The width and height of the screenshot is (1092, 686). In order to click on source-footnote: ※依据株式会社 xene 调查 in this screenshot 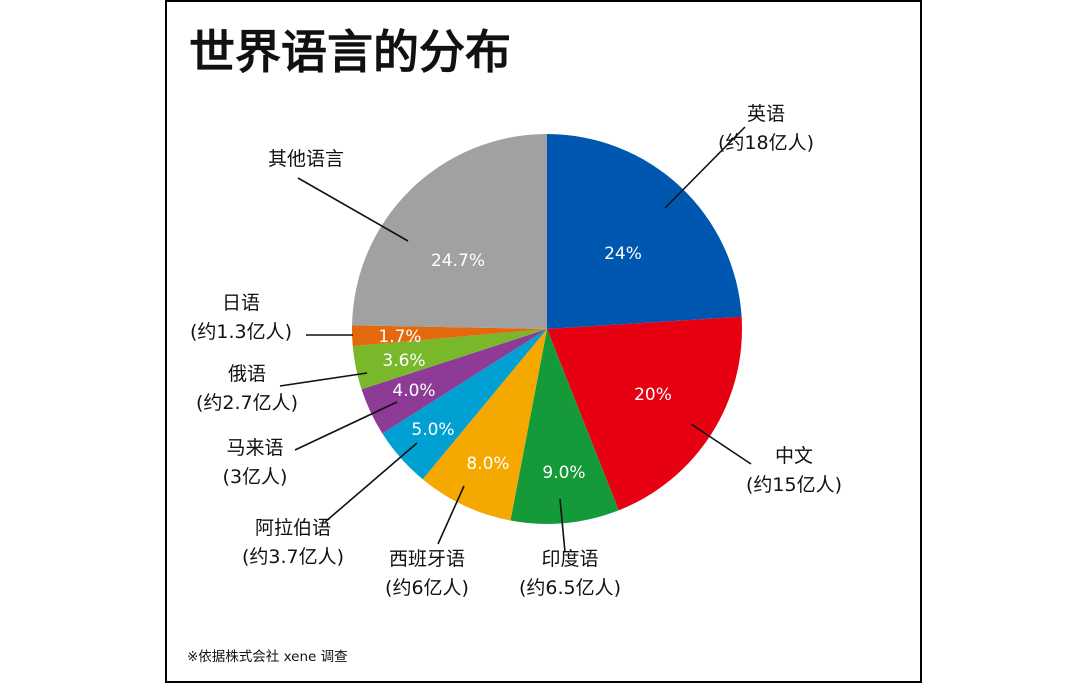, I will do `click(267, 657)`.